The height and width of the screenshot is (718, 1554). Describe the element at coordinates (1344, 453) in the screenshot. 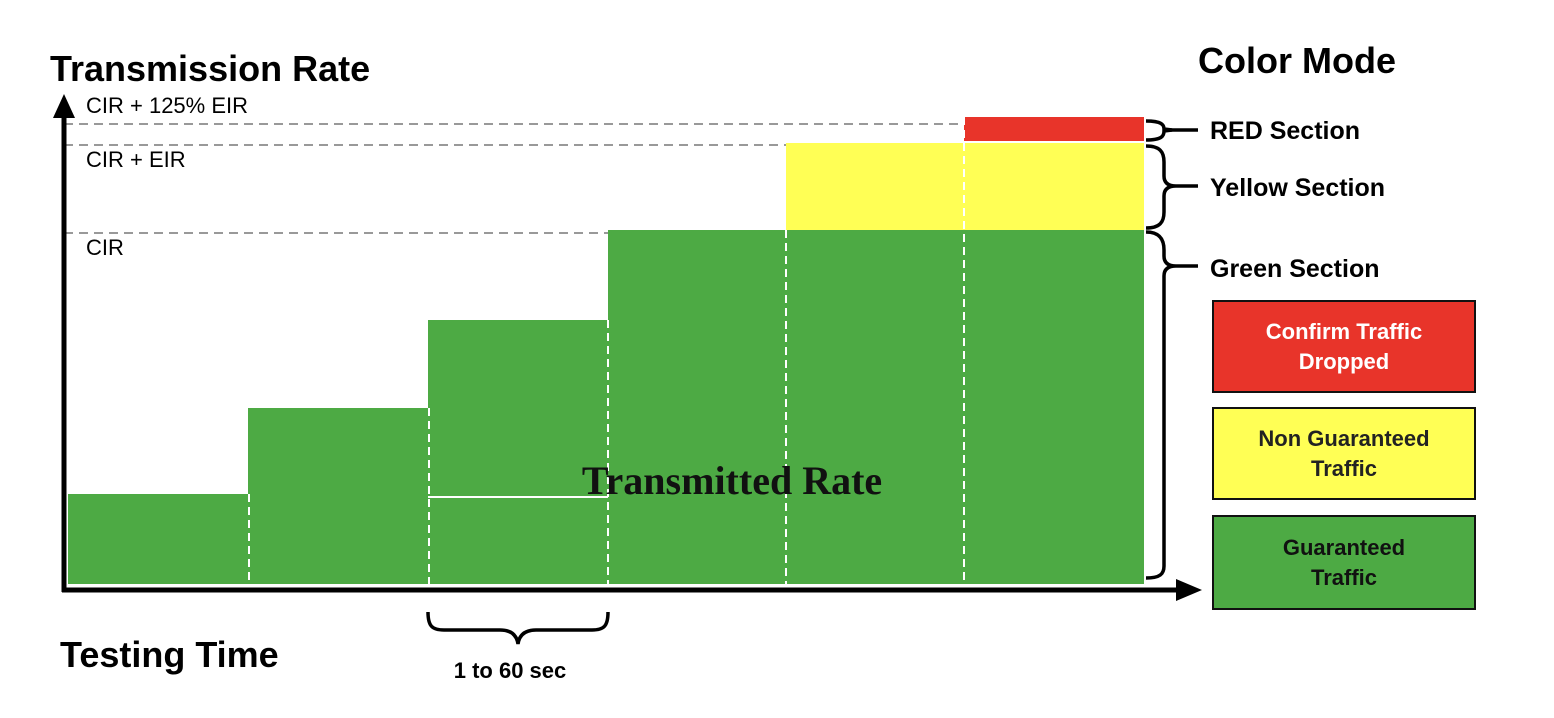

I see `legend-yellow-box: Non Guaranteed Traffic` at that location.